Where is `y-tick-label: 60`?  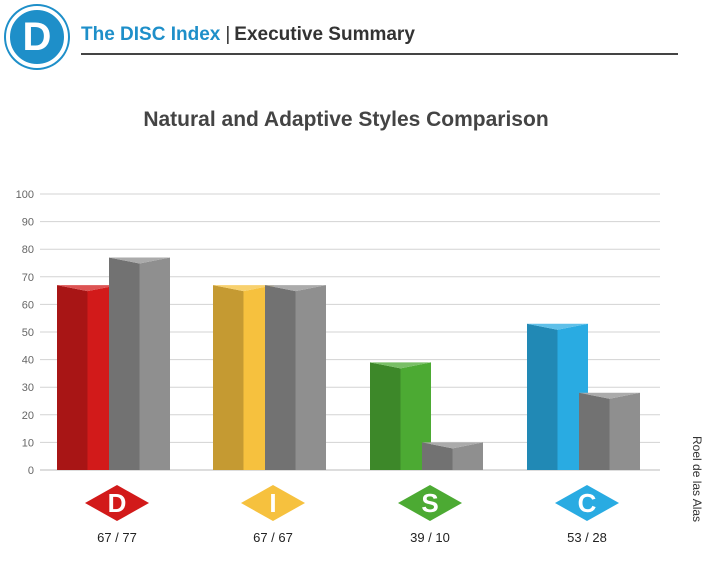 y-tick-label: 60 is located at coordinates (28, 305).